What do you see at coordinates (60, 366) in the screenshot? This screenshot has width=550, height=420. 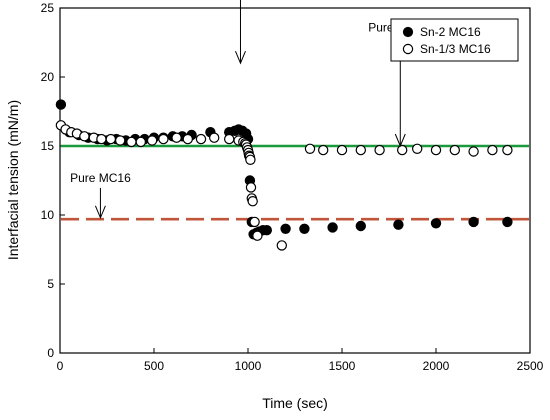 I see `x-tick-label: 0` at bounding box center [60, 366].